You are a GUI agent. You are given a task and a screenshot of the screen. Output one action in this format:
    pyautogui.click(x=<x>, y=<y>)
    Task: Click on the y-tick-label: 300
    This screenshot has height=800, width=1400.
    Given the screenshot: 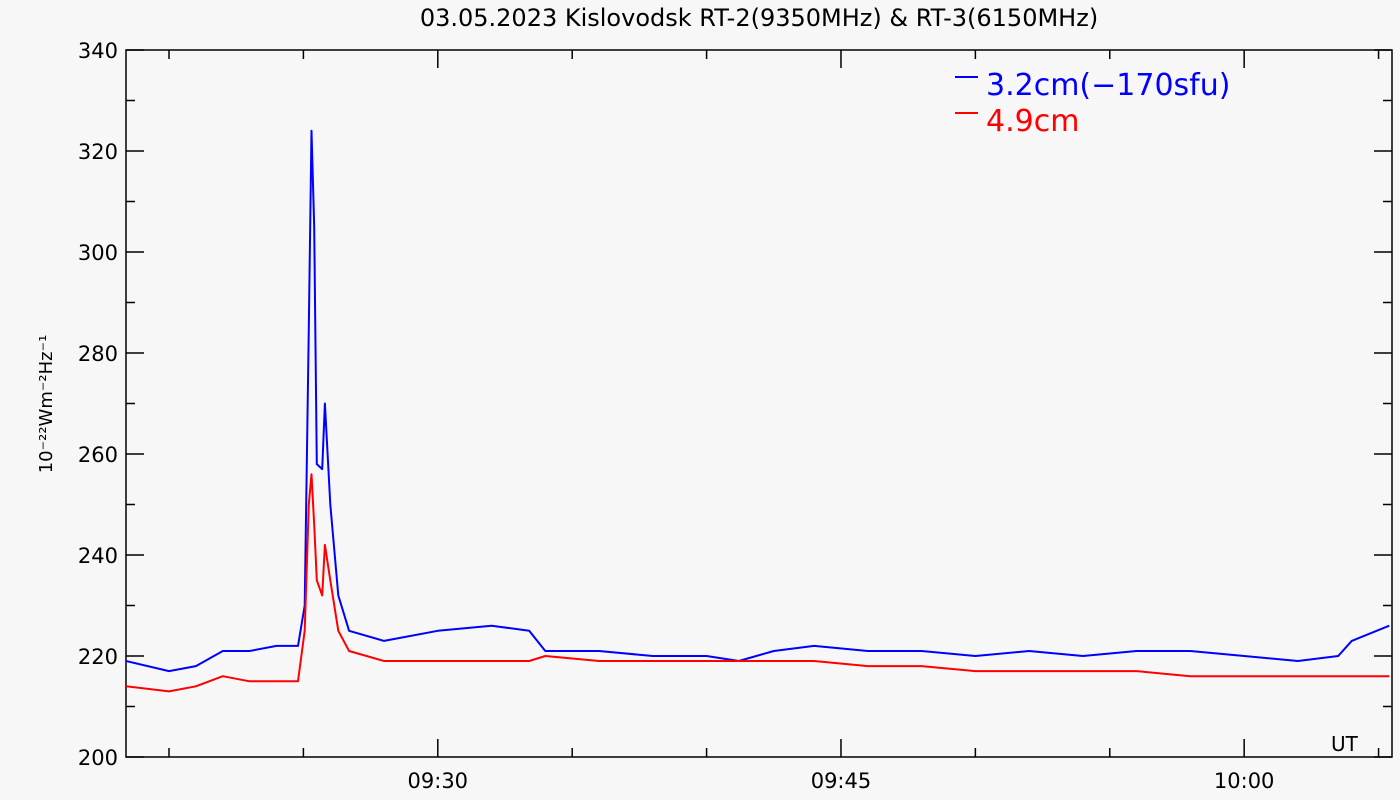 What is the action you would take?
    pyautogui.click(x=98, y=253)
    